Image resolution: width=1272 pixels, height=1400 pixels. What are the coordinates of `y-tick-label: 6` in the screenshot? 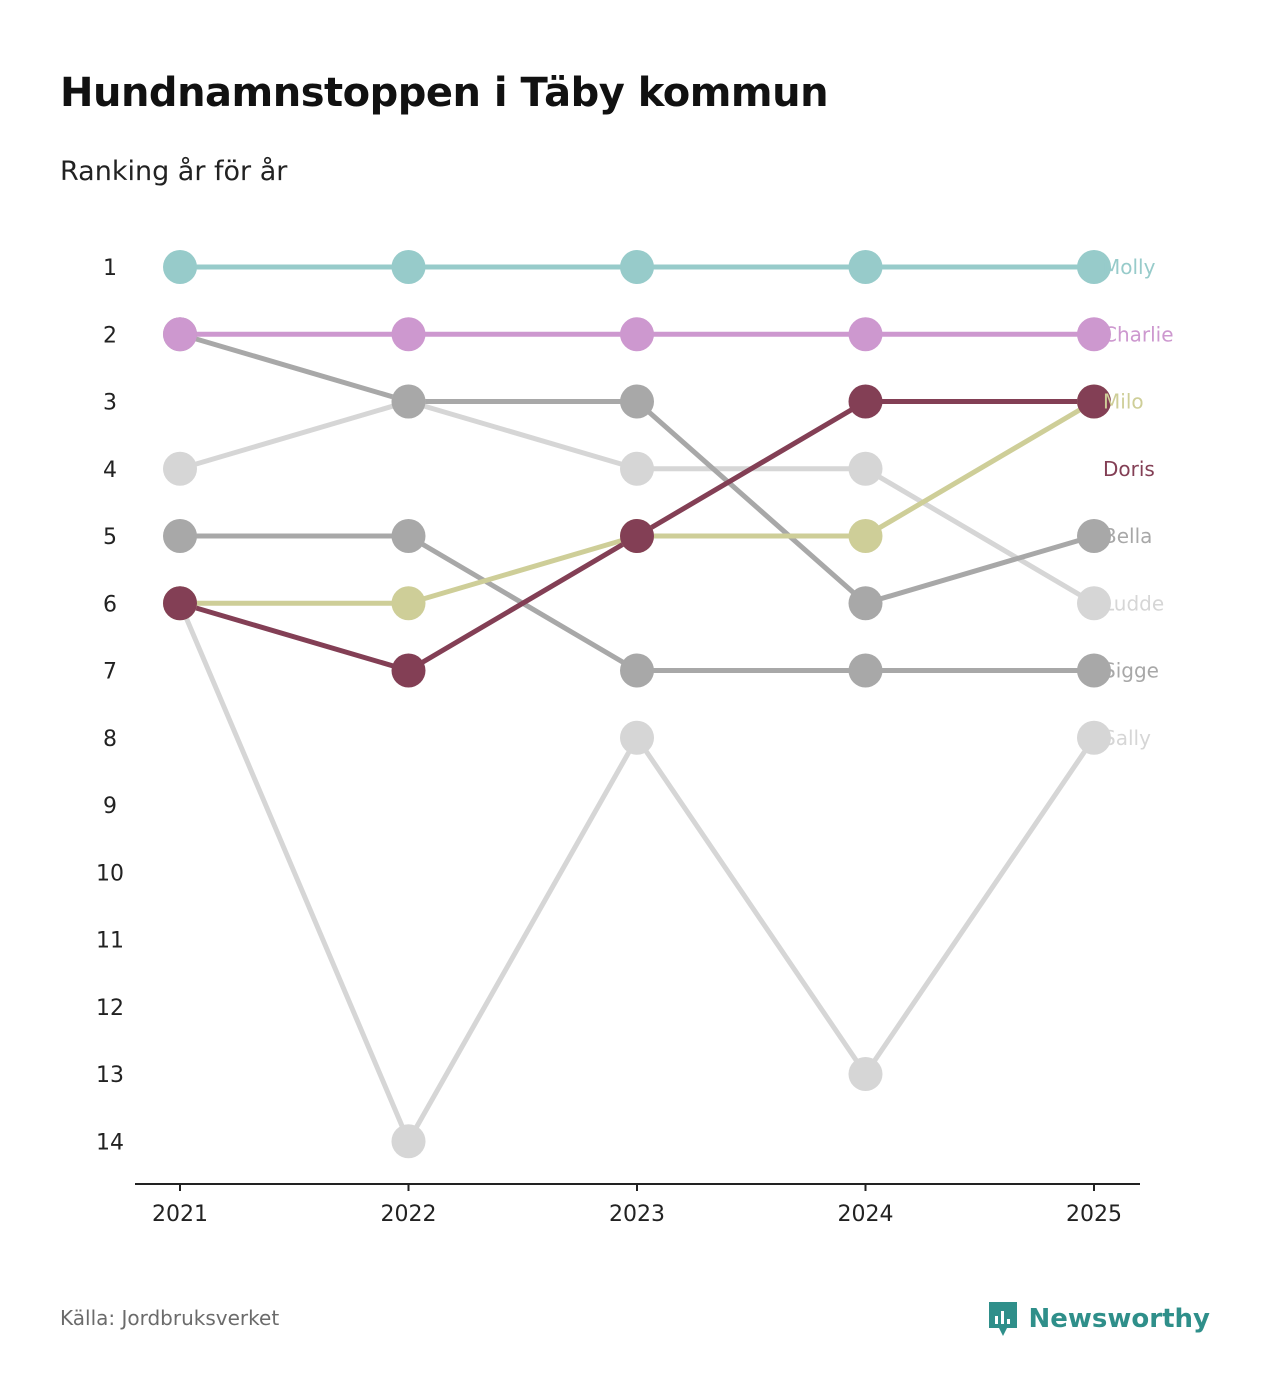 It's located at (110, 604).